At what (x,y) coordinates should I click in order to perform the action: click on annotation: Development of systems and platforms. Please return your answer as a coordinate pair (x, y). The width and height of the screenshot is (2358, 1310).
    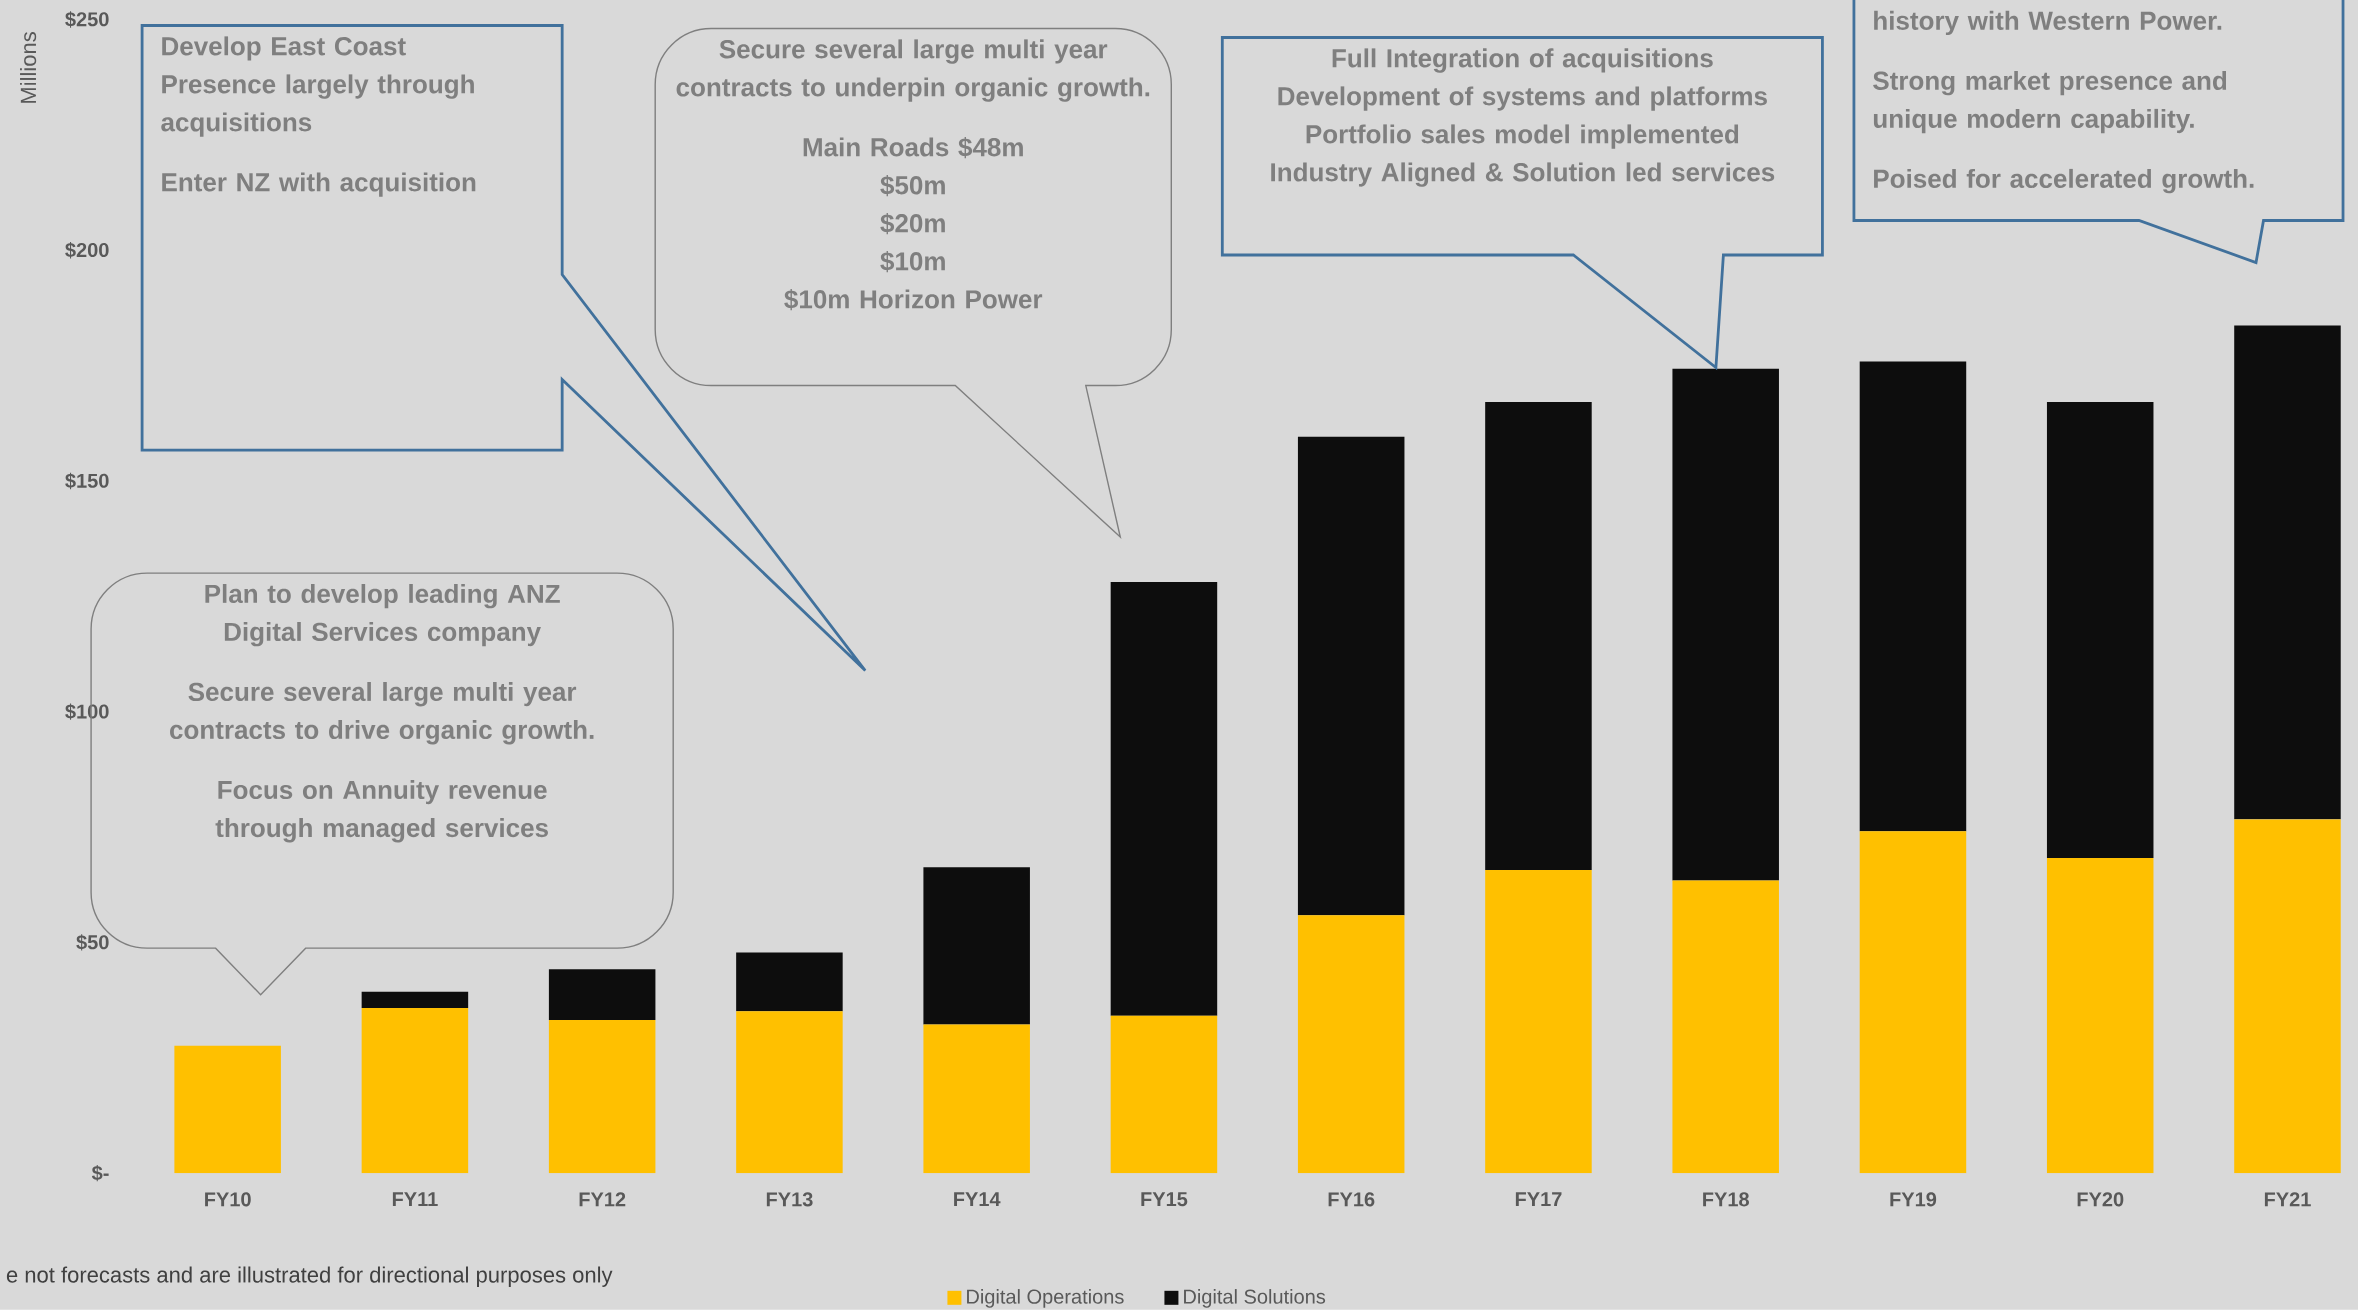
    Looking at the image, I should click on (1522, 98).